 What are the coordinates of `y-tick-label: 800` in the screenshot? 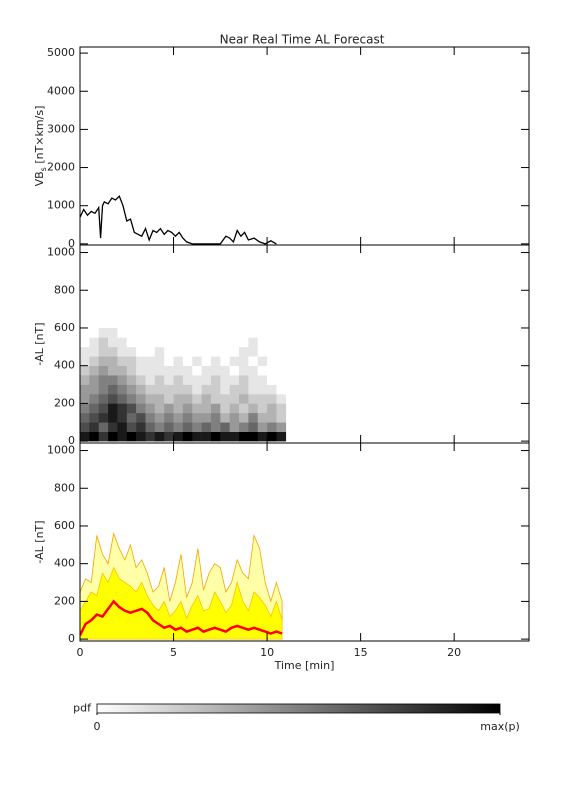 It's located at (64, 487).